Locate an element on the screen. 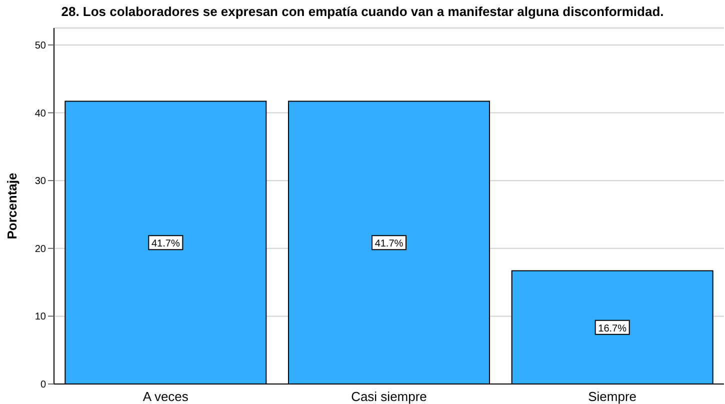  y-tick-label: 30 is located at coordinates (40, 182).